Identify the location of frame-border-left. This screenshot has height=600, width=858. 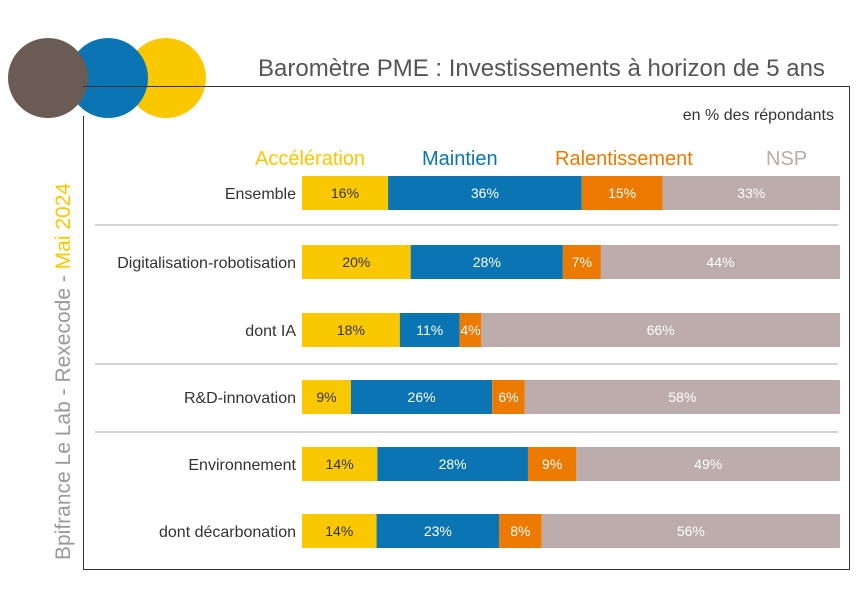
(83, 343).